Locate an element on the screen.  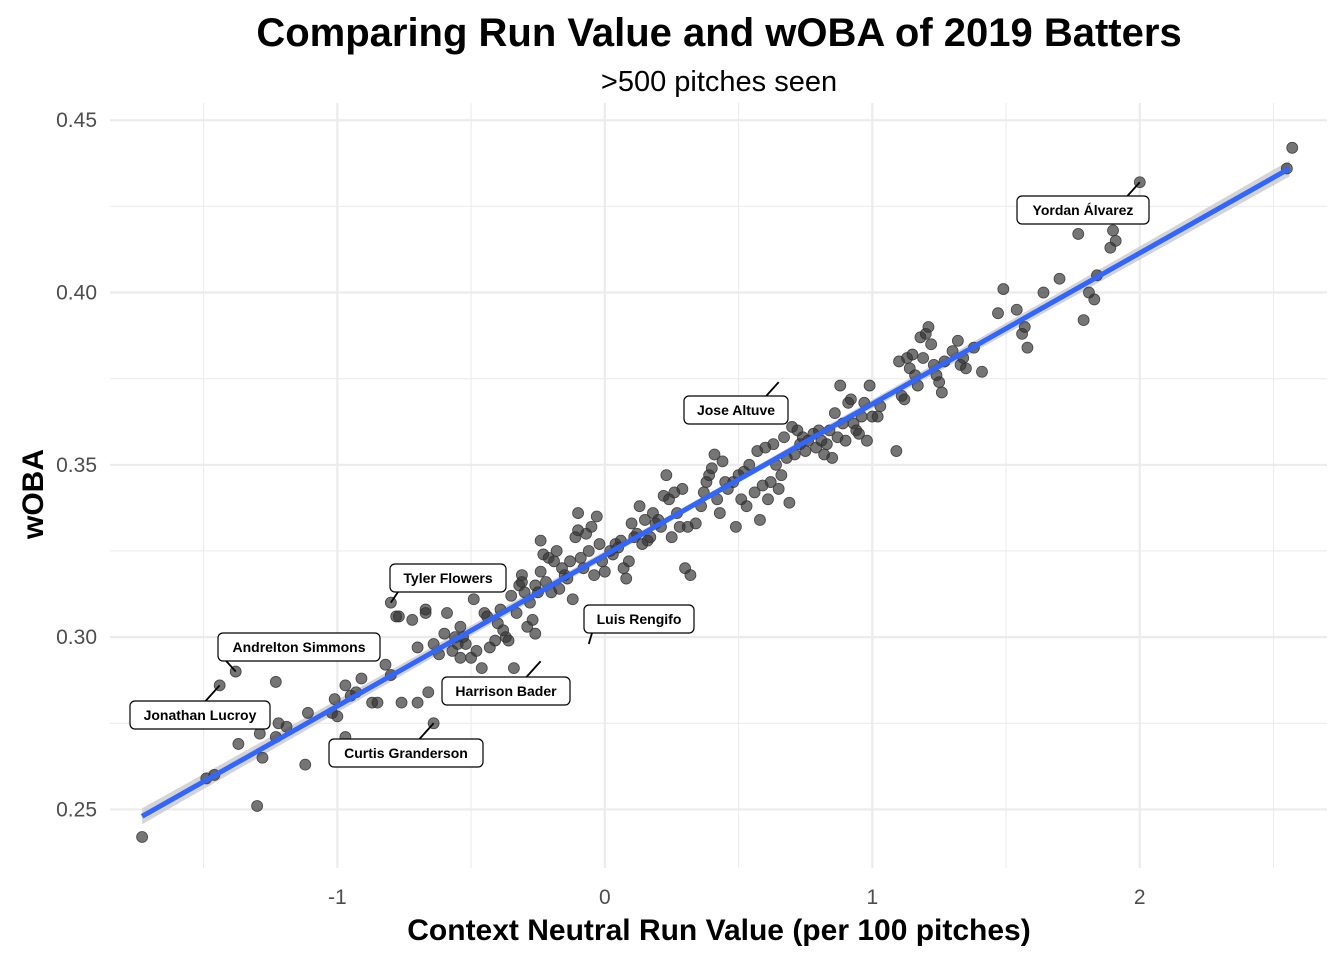
point-label: Jose Altuve is located at coordinates (736, 403).